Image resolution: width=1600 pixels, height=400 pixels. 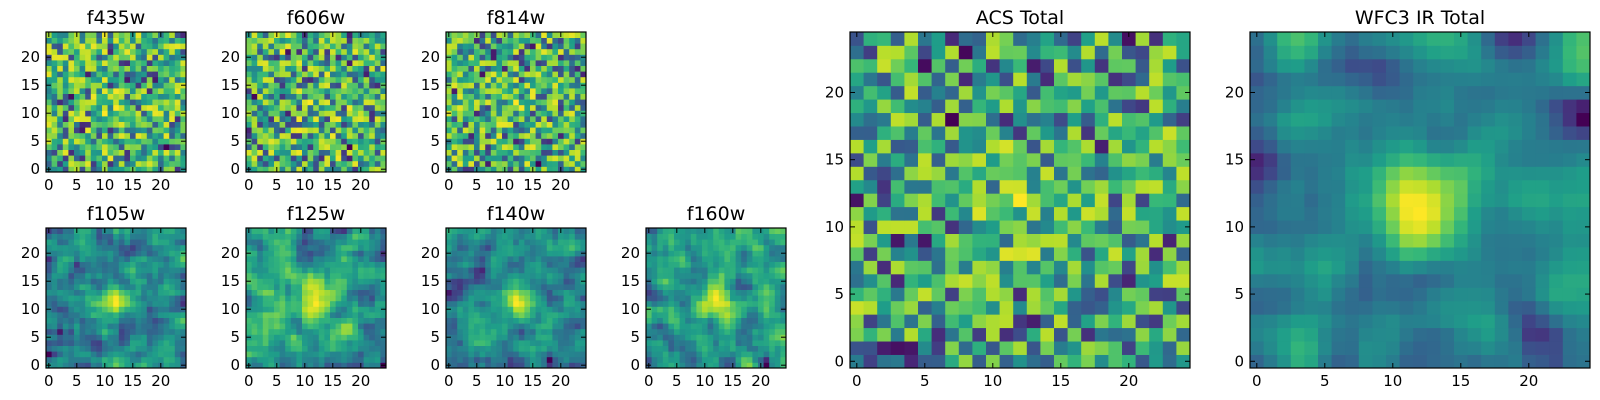 What do you see at coordinates (116, 298) in the screenshot?
I see `heatmap-cells` at bounding box center [116, 298].